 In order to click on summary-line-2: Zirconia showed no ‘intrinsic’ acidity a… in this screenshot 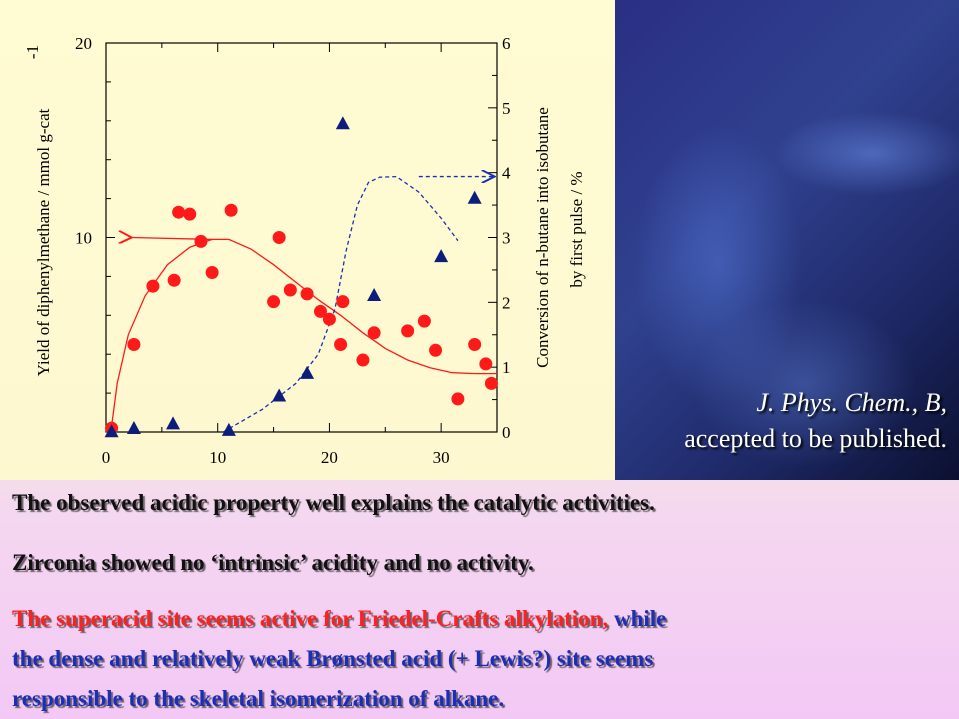, I will do `click(273, 562)`.